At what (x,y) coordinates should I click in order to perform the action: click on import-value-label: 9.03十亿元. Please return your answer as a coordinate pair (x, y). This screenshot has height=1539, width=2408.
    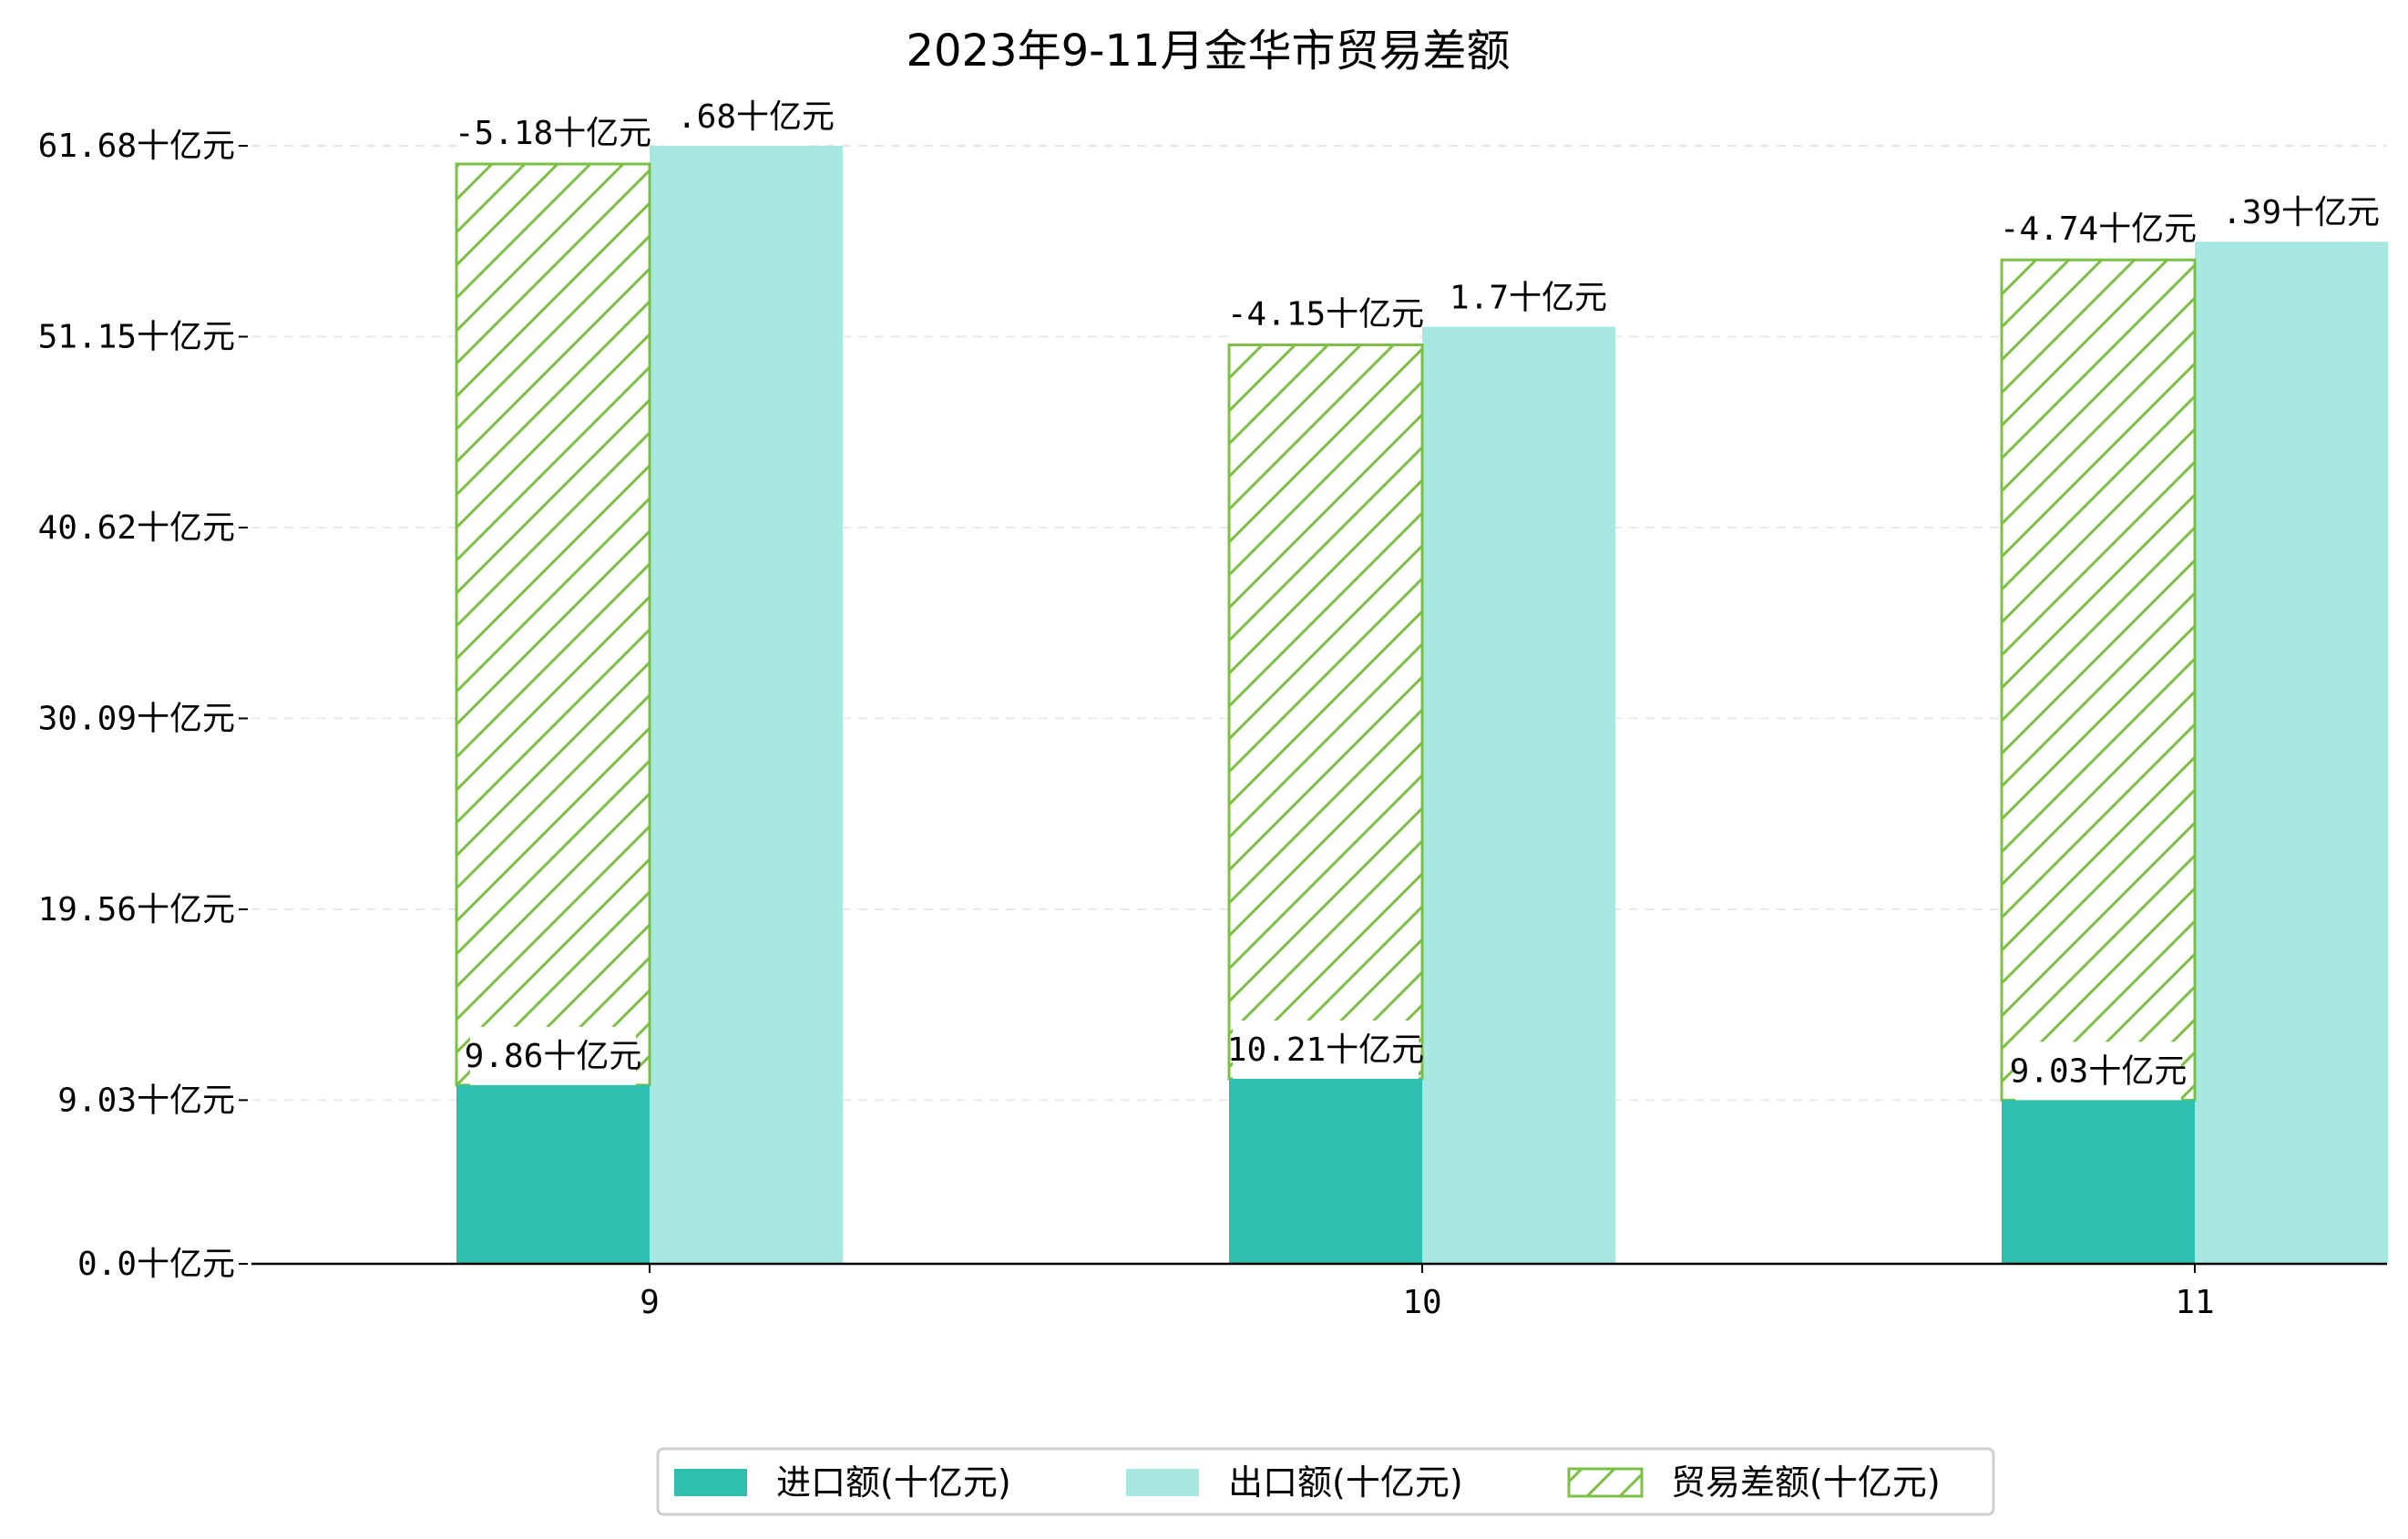
    Looking at the image, I should click on (2099, 1071).